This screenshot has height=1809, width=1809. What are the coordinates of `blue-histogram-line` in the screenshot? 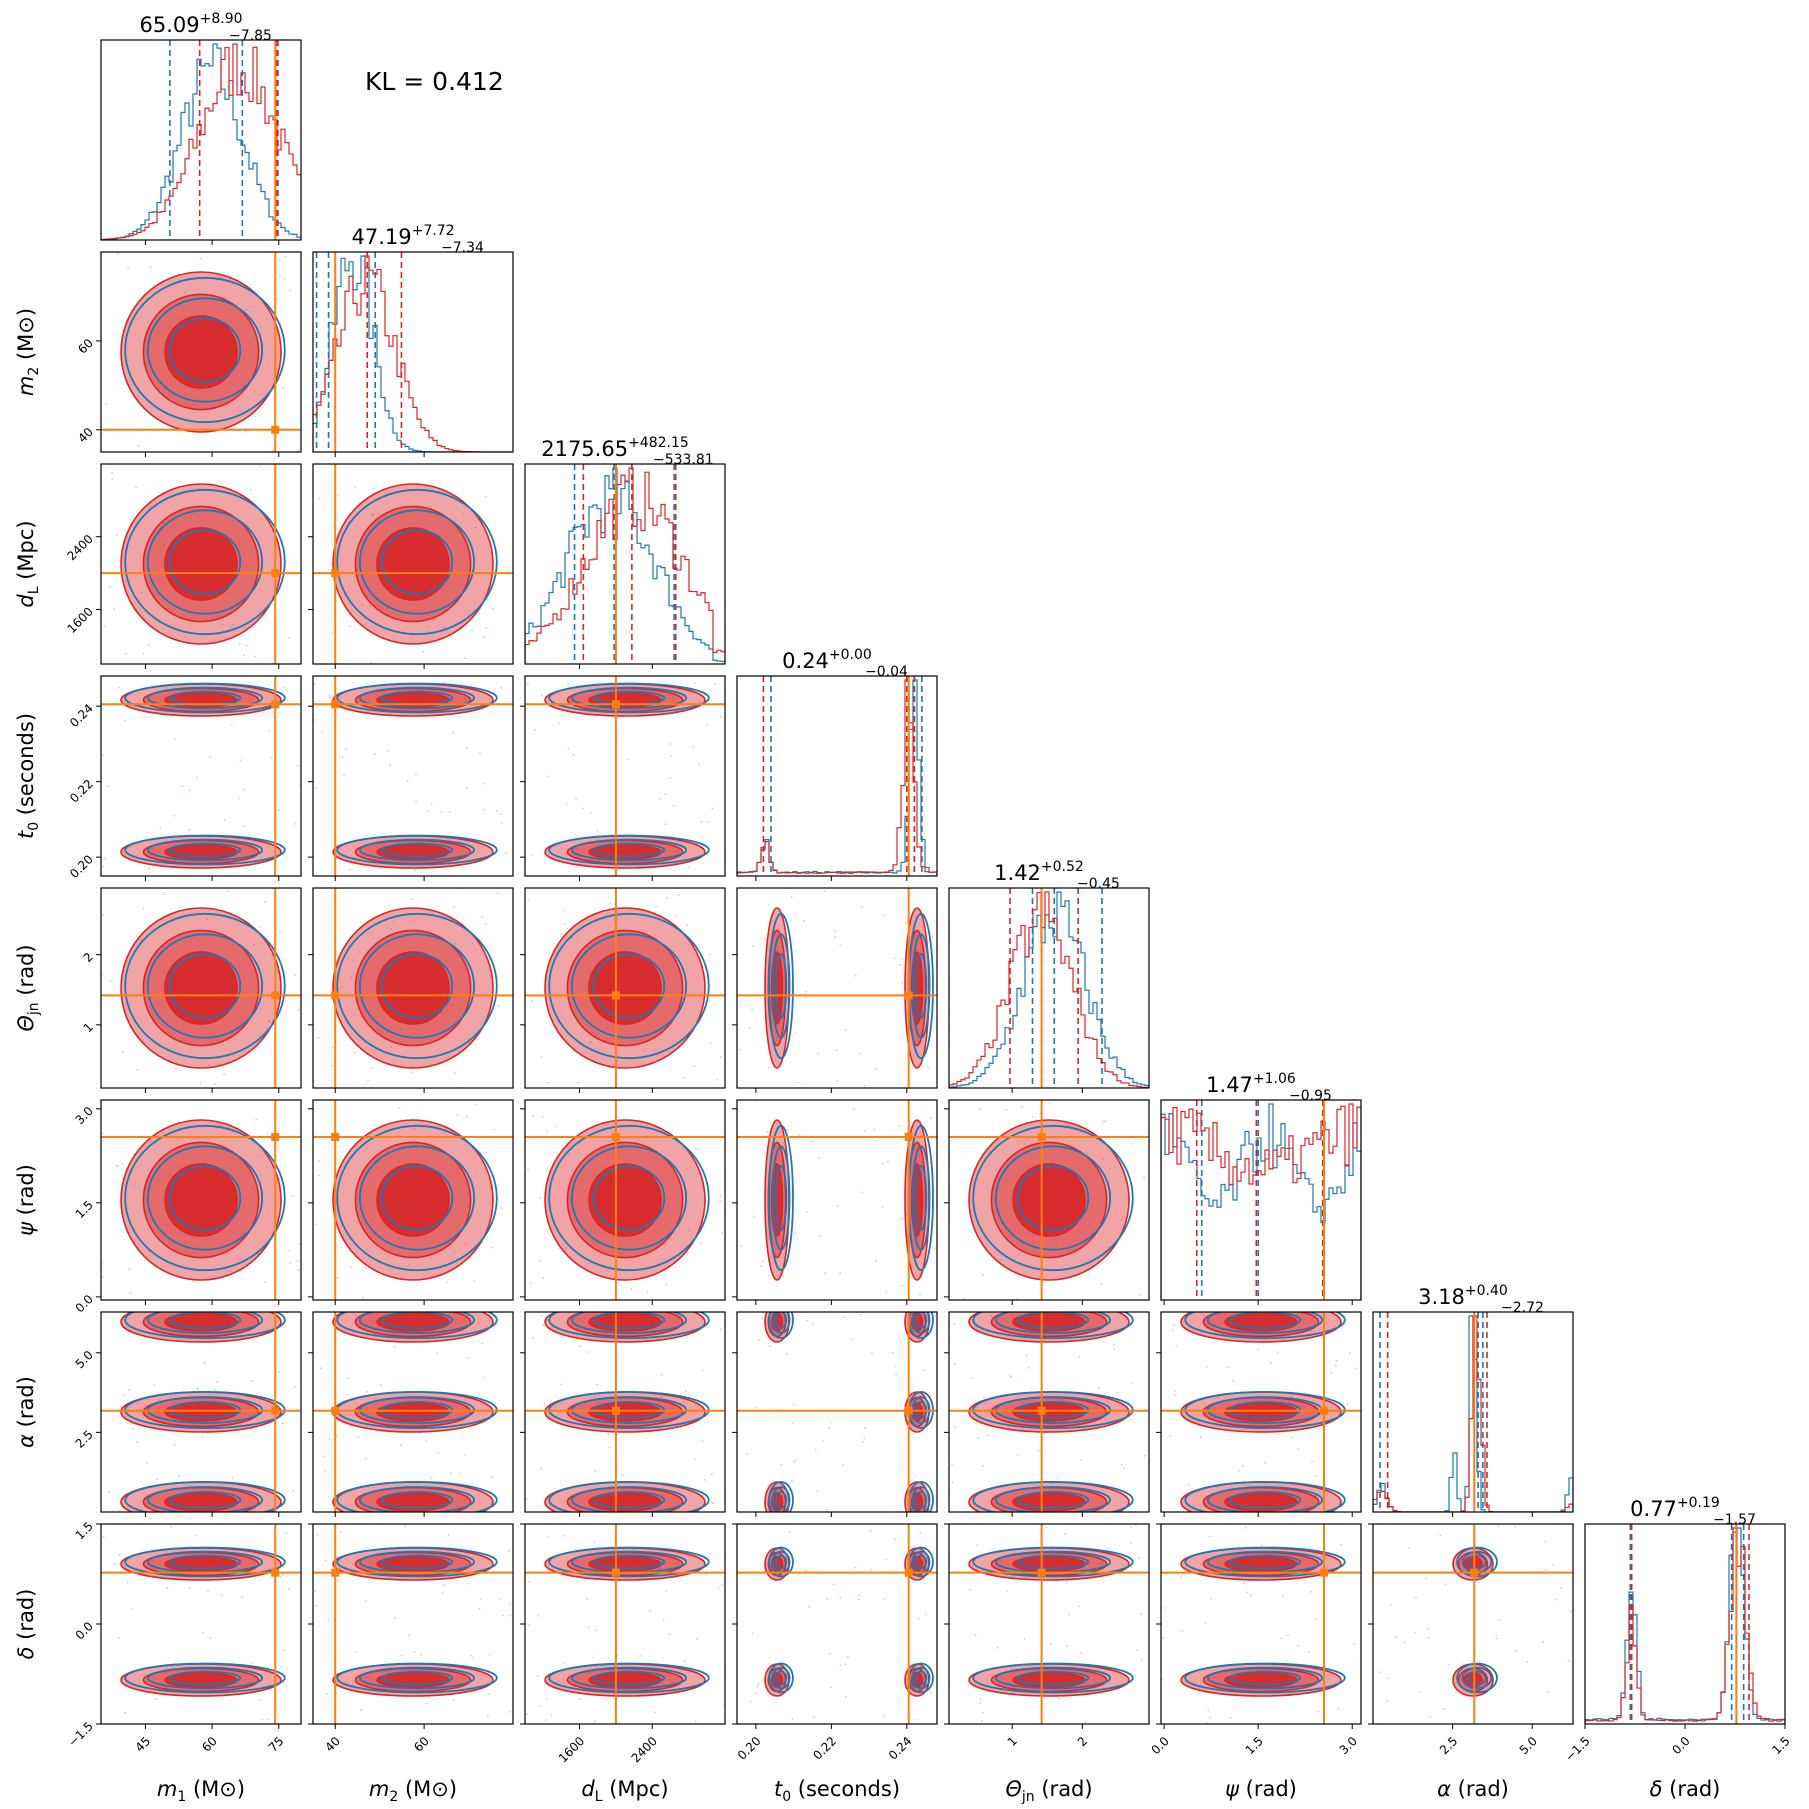 It's located at (1685, 1625).